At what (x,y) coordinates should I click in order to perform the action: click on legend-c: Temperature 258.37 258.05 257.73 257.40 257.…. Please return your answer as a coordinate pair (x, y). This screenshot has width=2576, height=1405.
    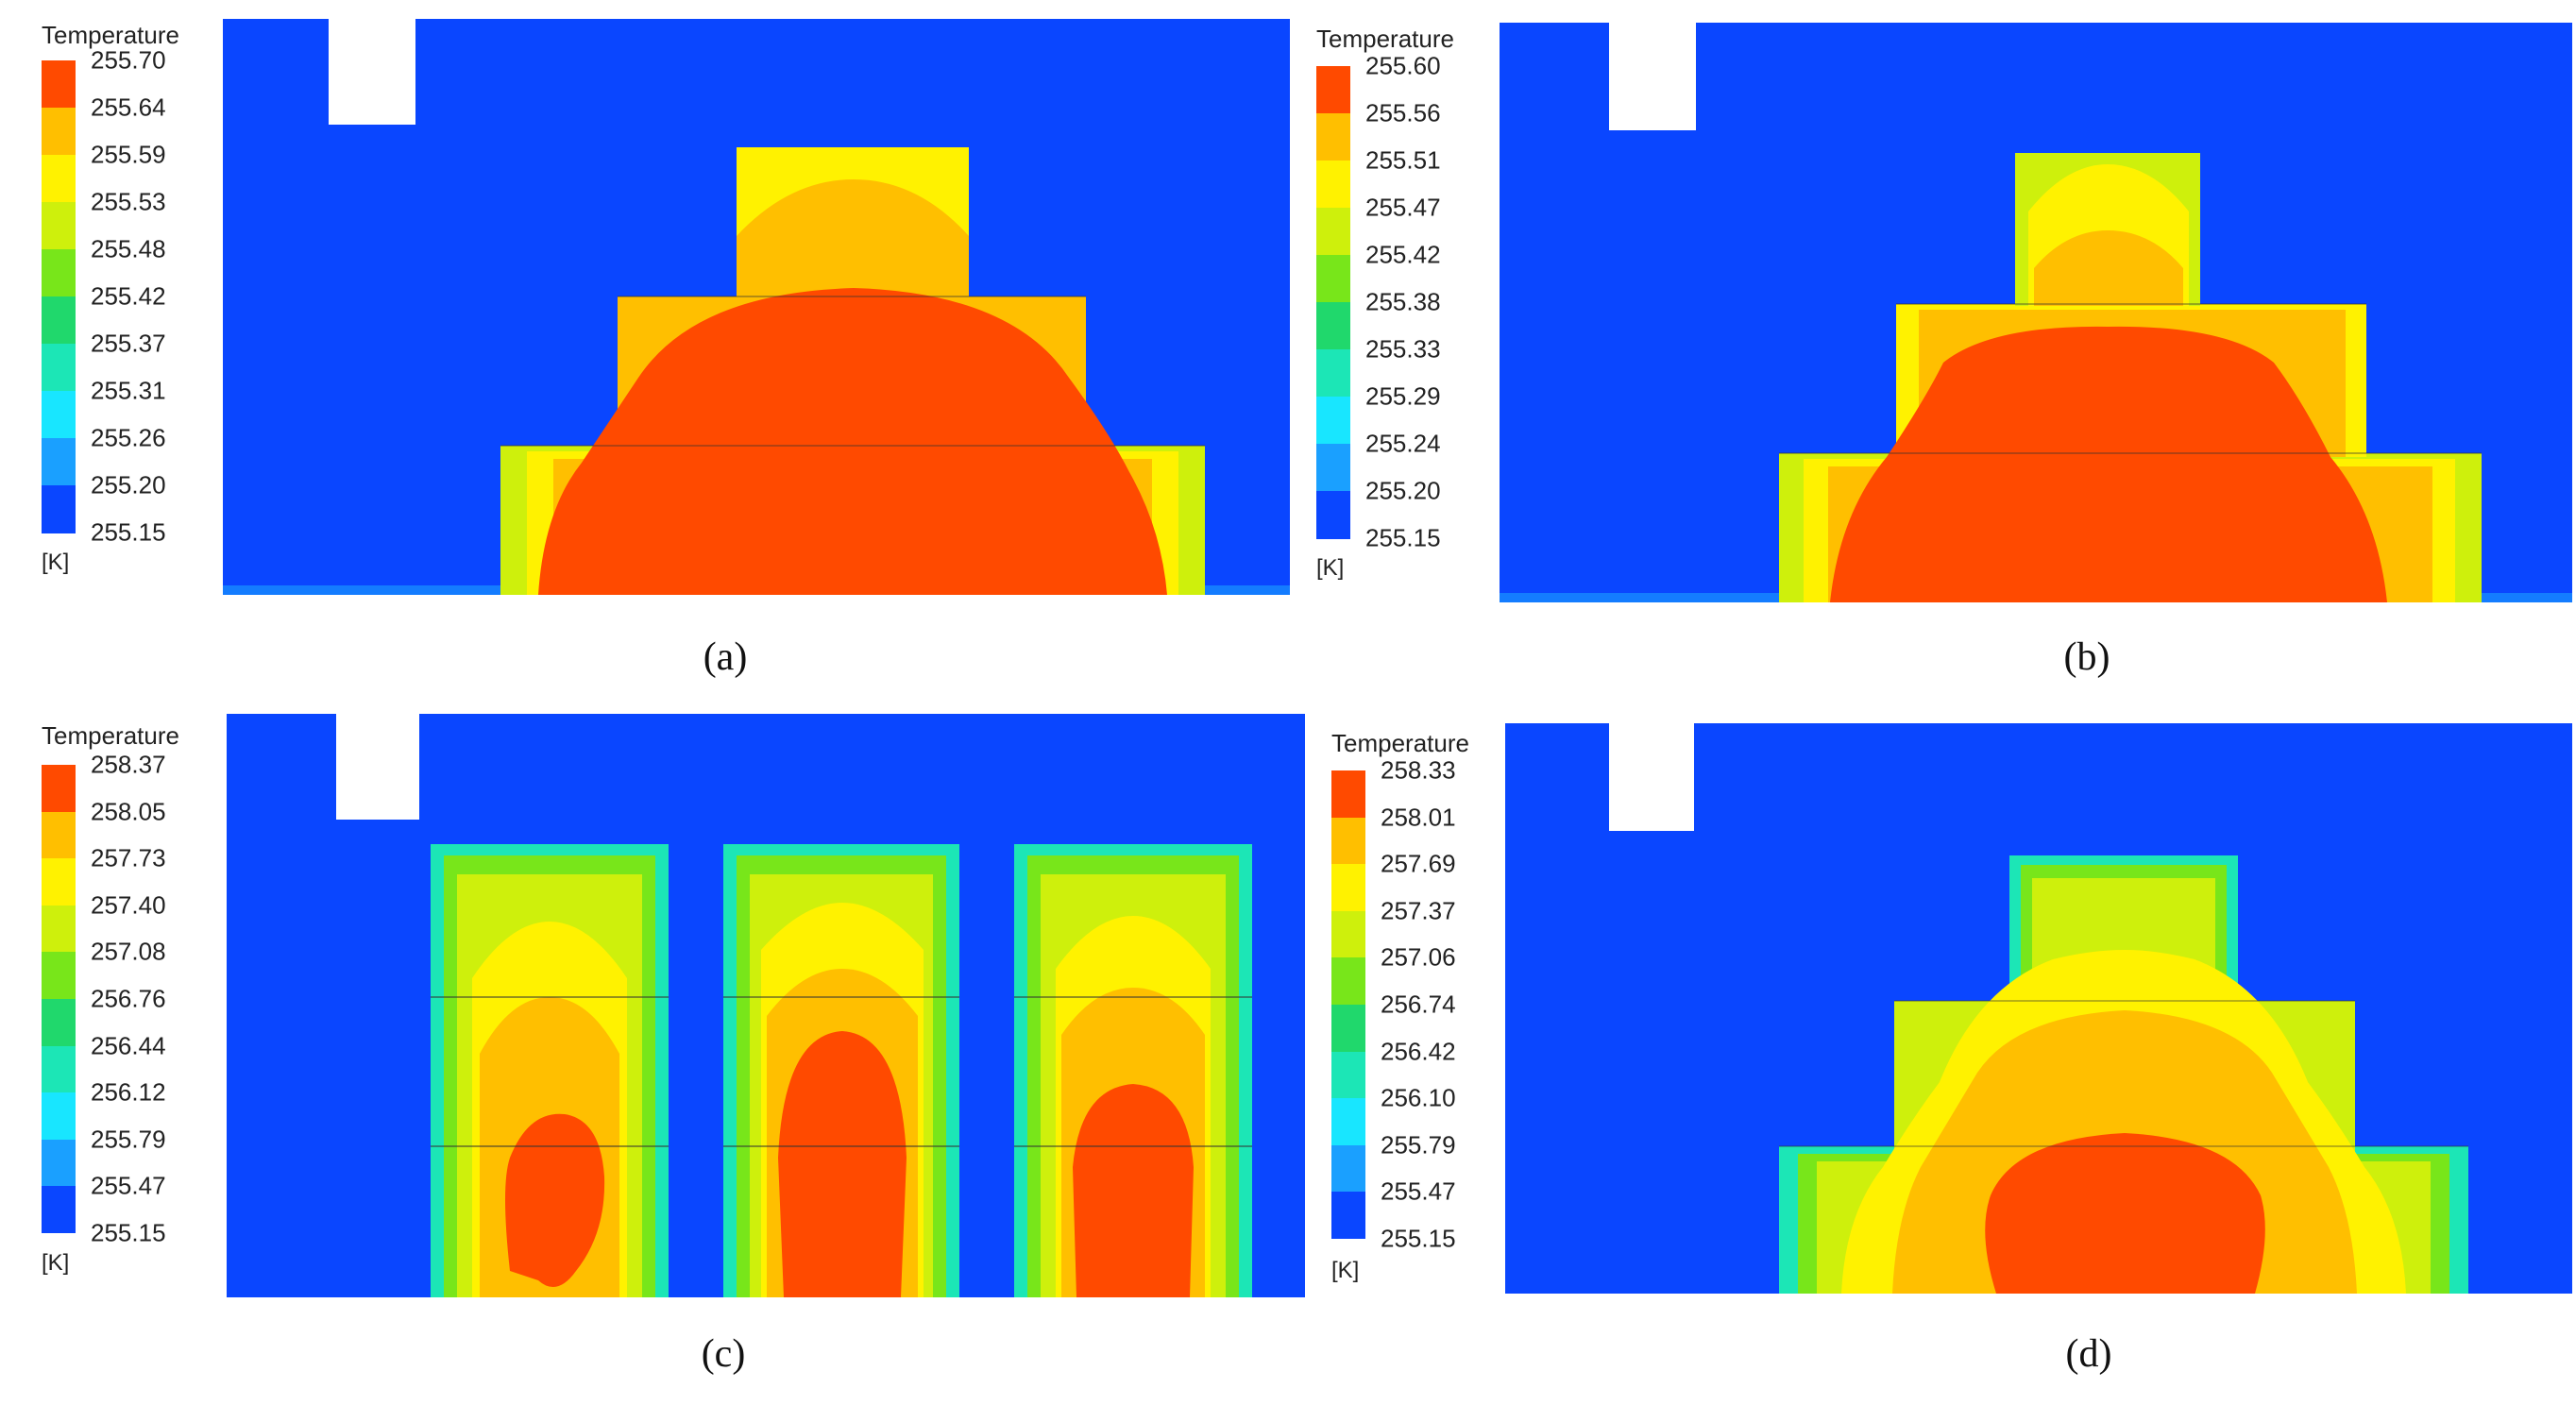
    Looking at the image, I should click on (136, 1004).